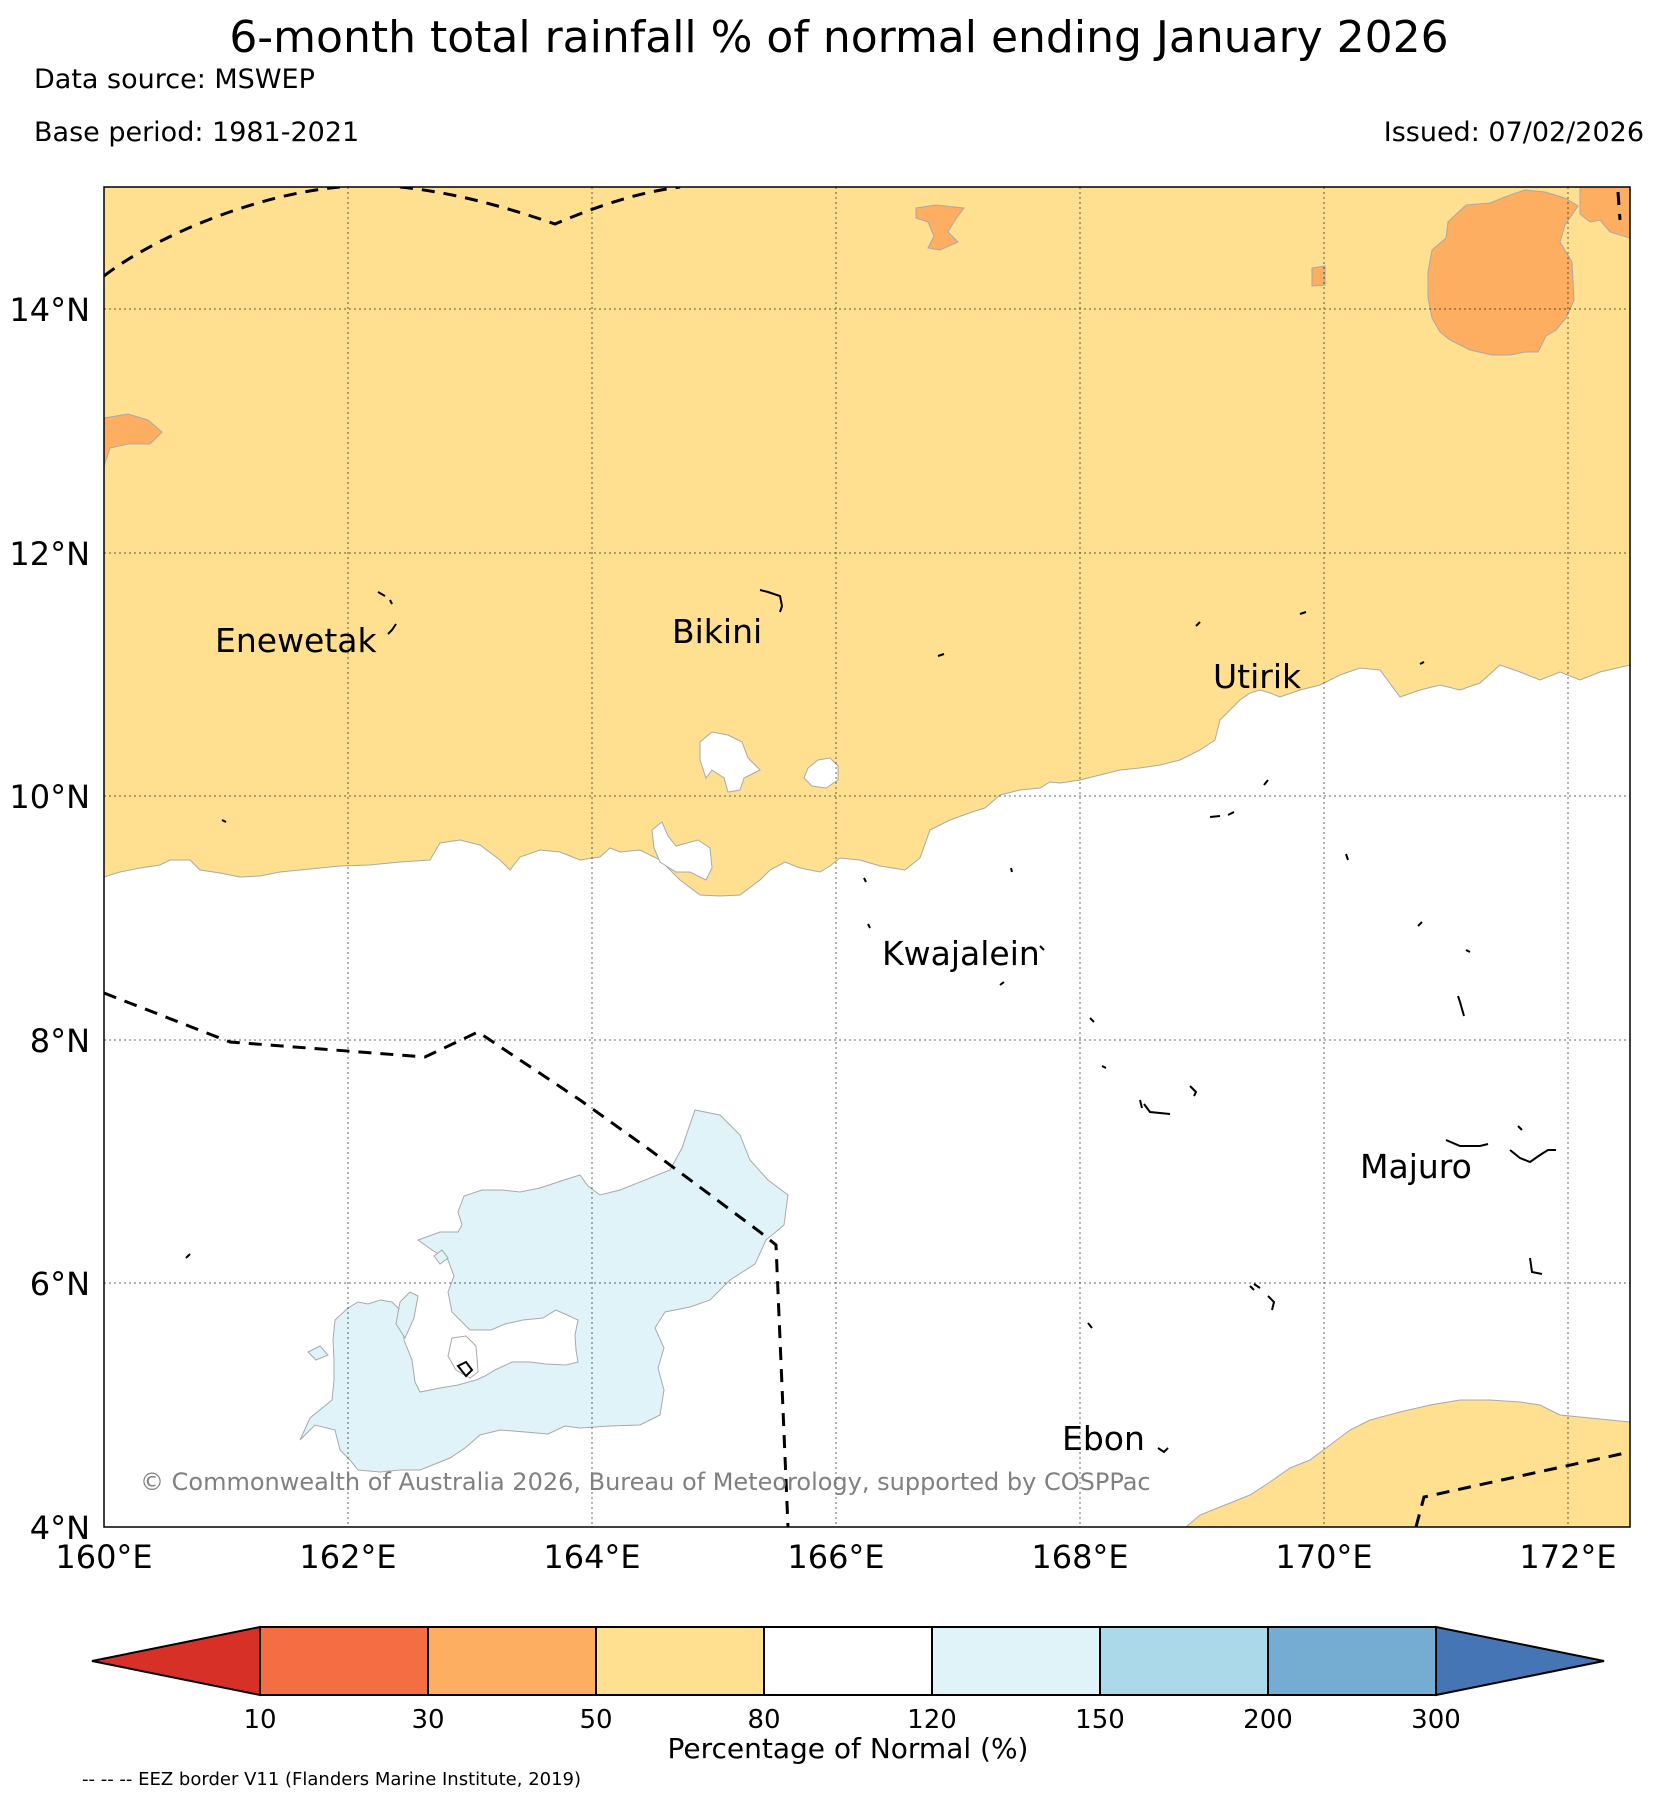 This screenshot has height=1793, width=1678. I want to click on colorbar, so click(848, 1661).